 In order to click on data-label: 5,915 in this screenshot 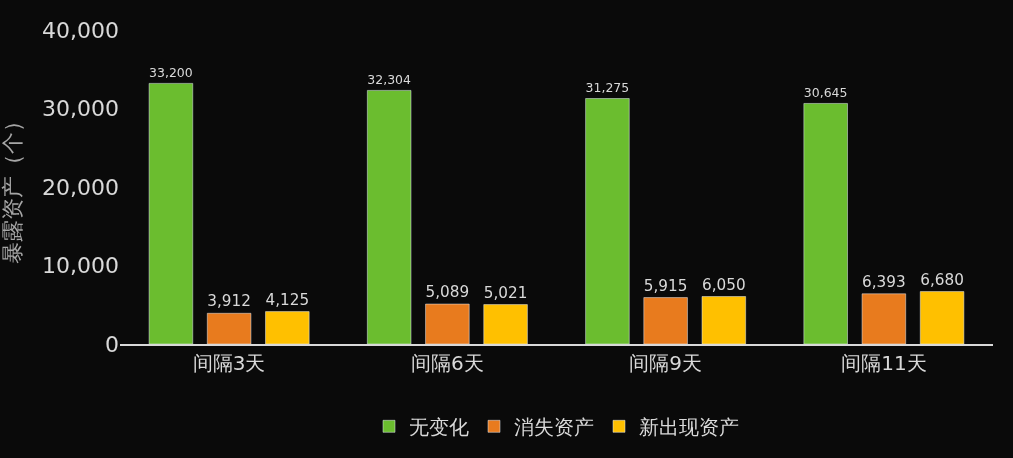, I will do `click(665, 285)`.